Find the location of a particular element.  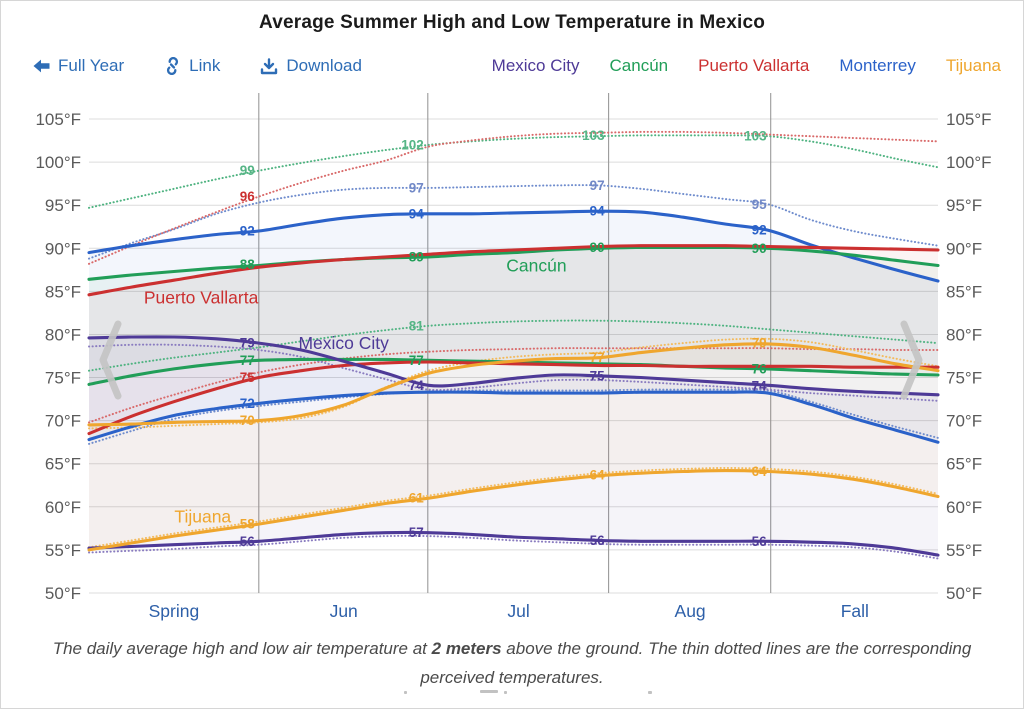

value-label-102: 102 is located at coordinates (412, 144).